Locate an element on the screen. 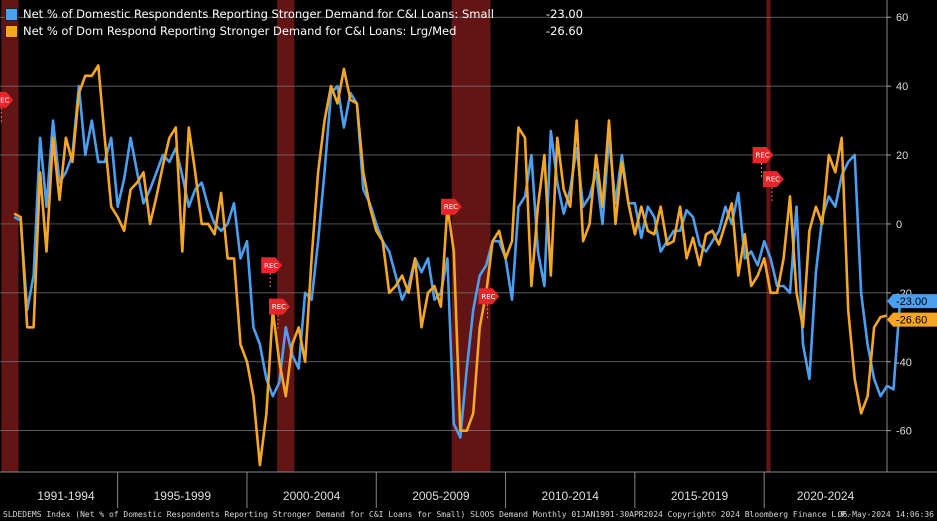 This screenshot has height=521, width=937. last-value-tag-large: -26.60 is located at coordinates (912, 319).